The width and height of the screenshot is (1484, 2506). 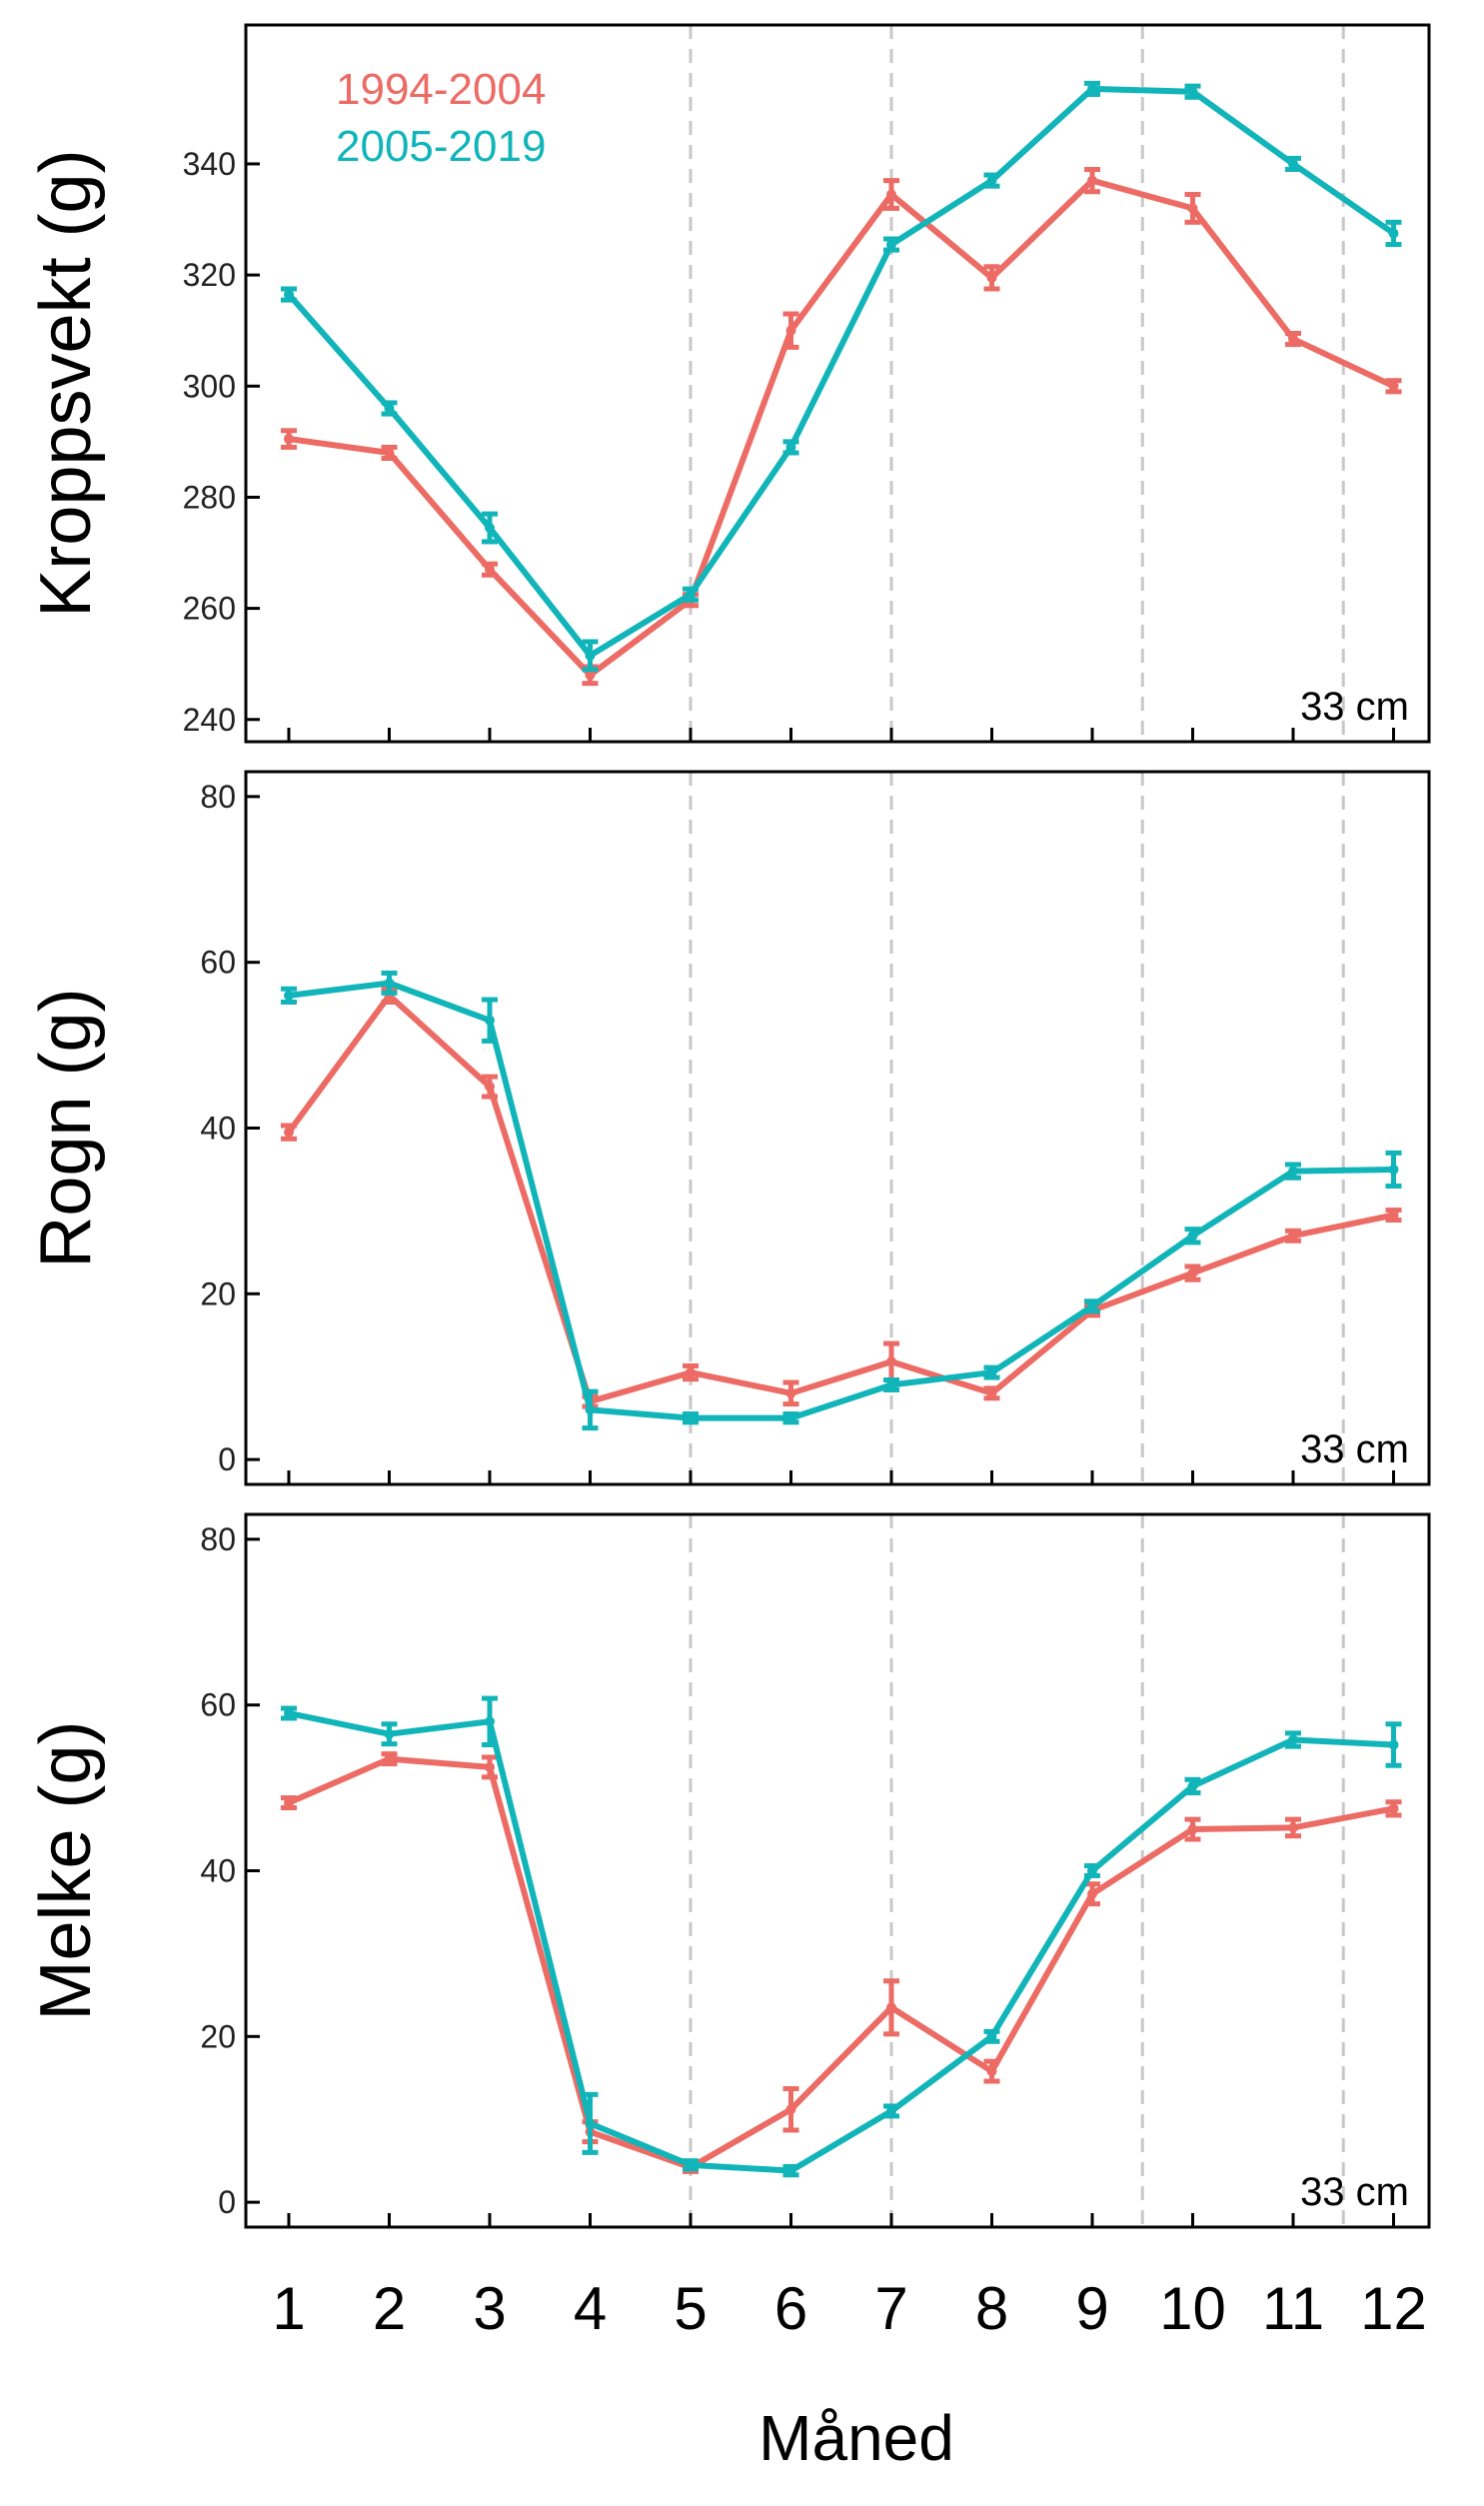 What do you see at coordinates (209, 275) in the screenshot?
I see `y-tick-label: 320` at bounding box center [209, 275].